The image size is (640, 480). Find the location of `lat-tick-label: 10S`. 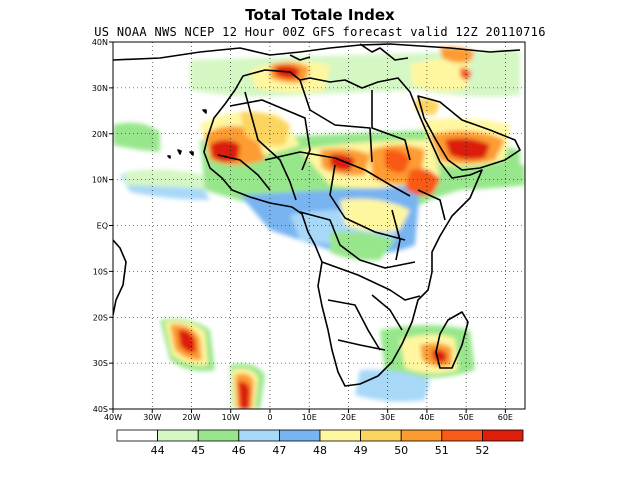

lat-tick-label: 10S is located at coordinates (100, 271).